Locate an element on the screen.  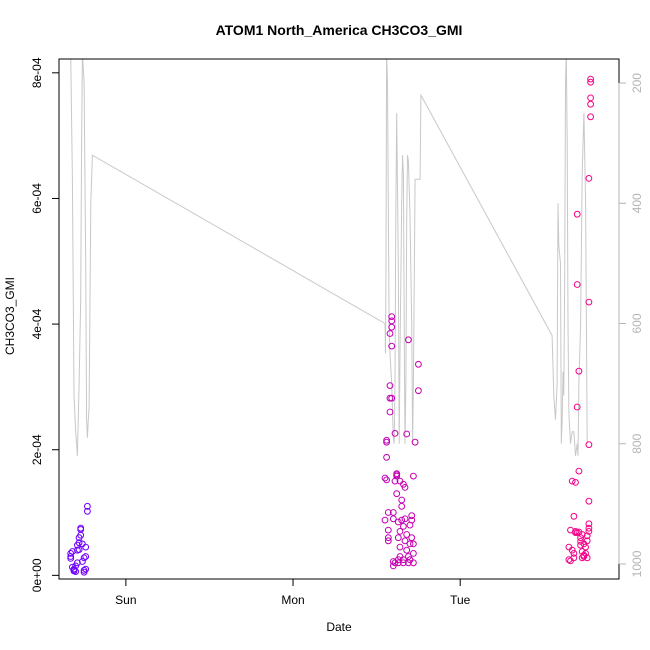
x-axis: Sun Mon Tue is located at coordinates (293, 592).